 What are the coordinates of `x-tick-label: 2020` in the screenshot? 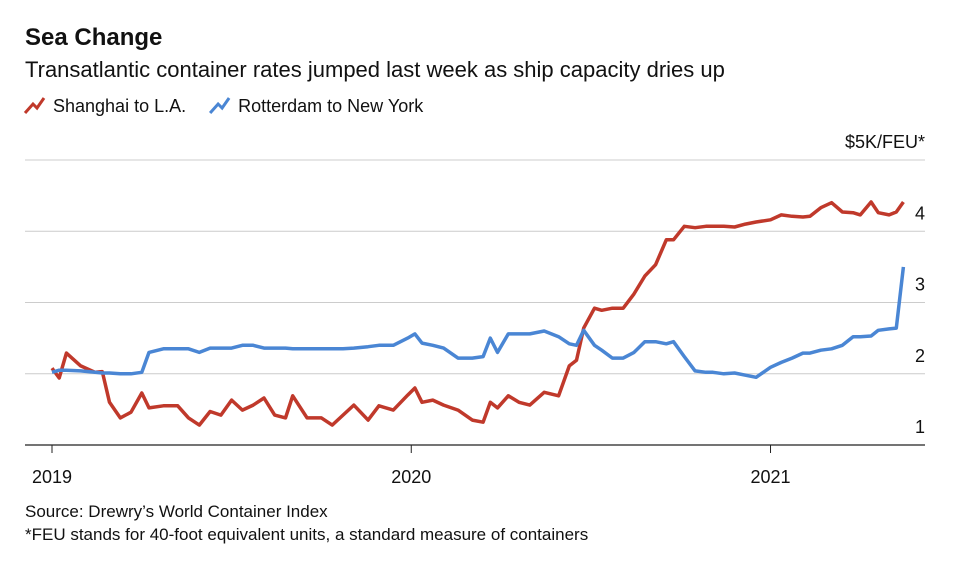 It's located at (411, 477).